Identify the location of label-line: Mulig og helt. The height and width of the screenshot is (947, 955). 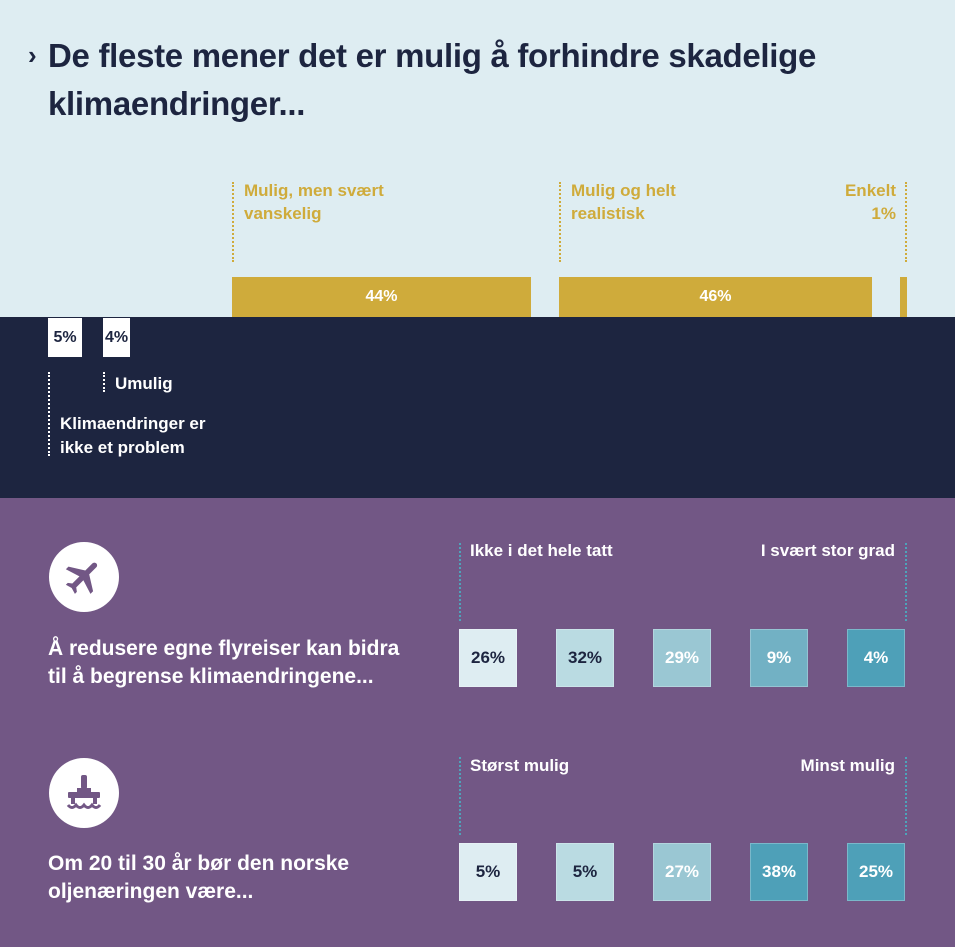
(623, 190).